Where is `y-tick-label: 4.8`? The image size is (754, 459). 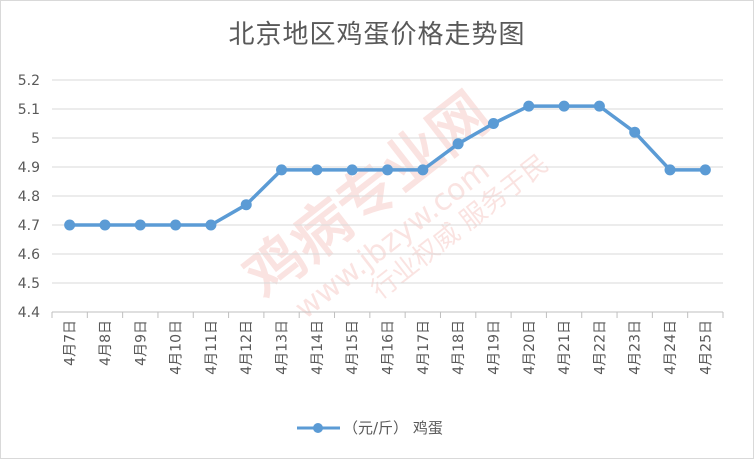
y-tick-label: 4.8 is located at coordinates (29, 197).